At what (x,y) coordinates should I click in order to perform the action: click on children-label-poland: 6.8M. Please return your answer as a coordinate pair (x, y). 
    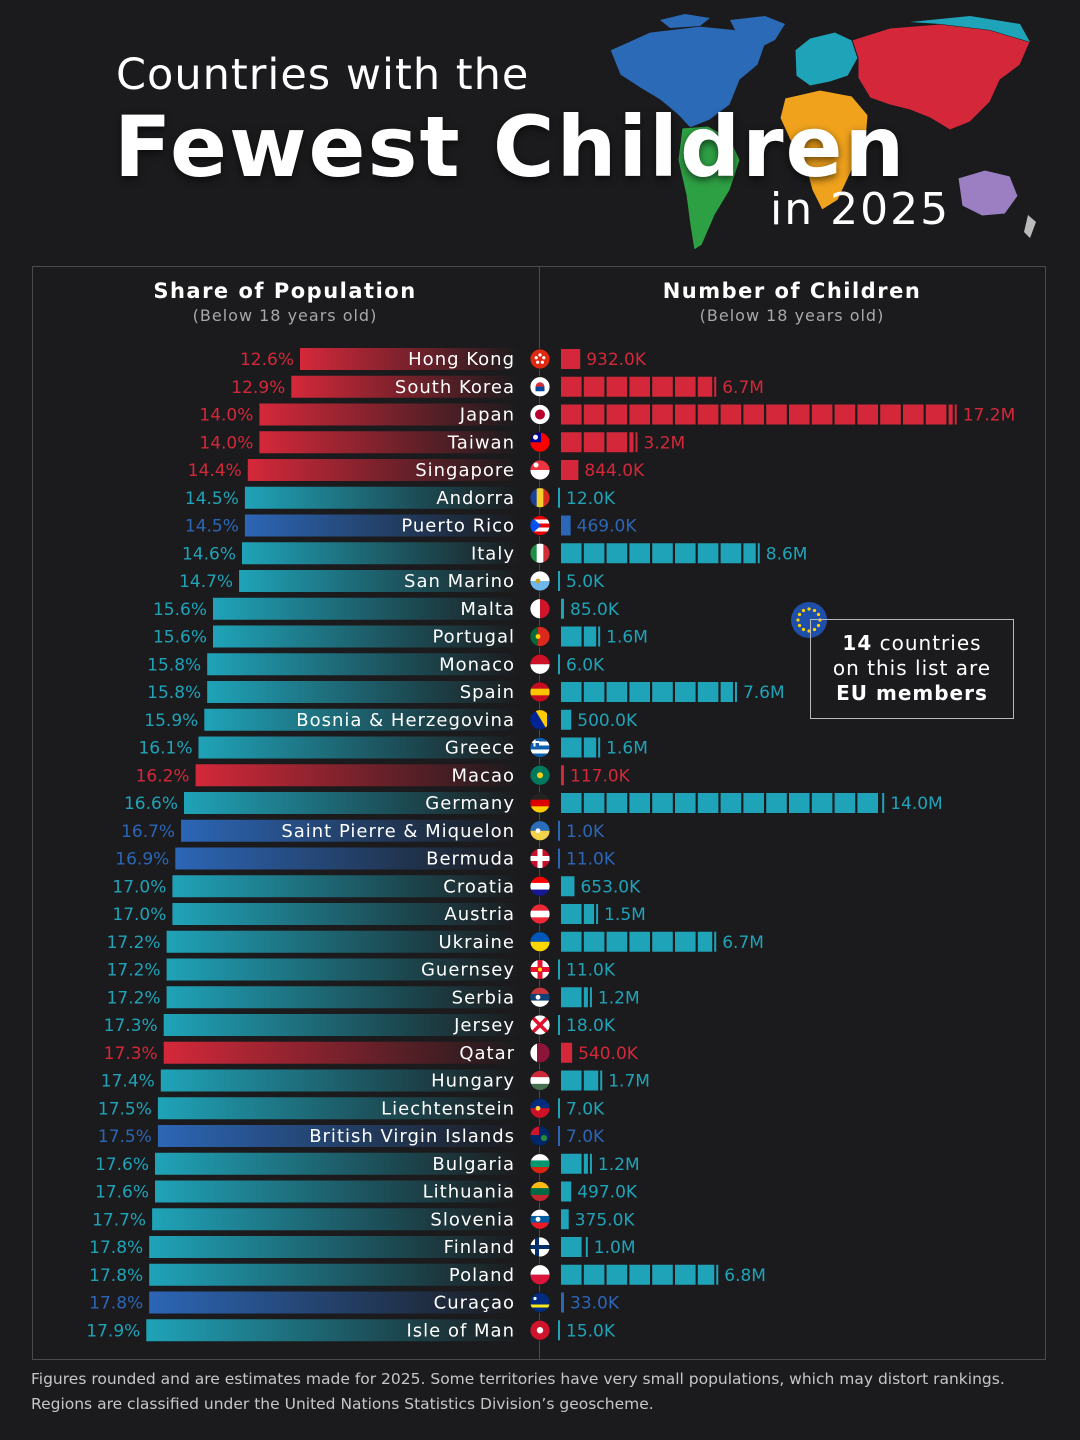
    Looking at the image, I should click on (745, 1276).